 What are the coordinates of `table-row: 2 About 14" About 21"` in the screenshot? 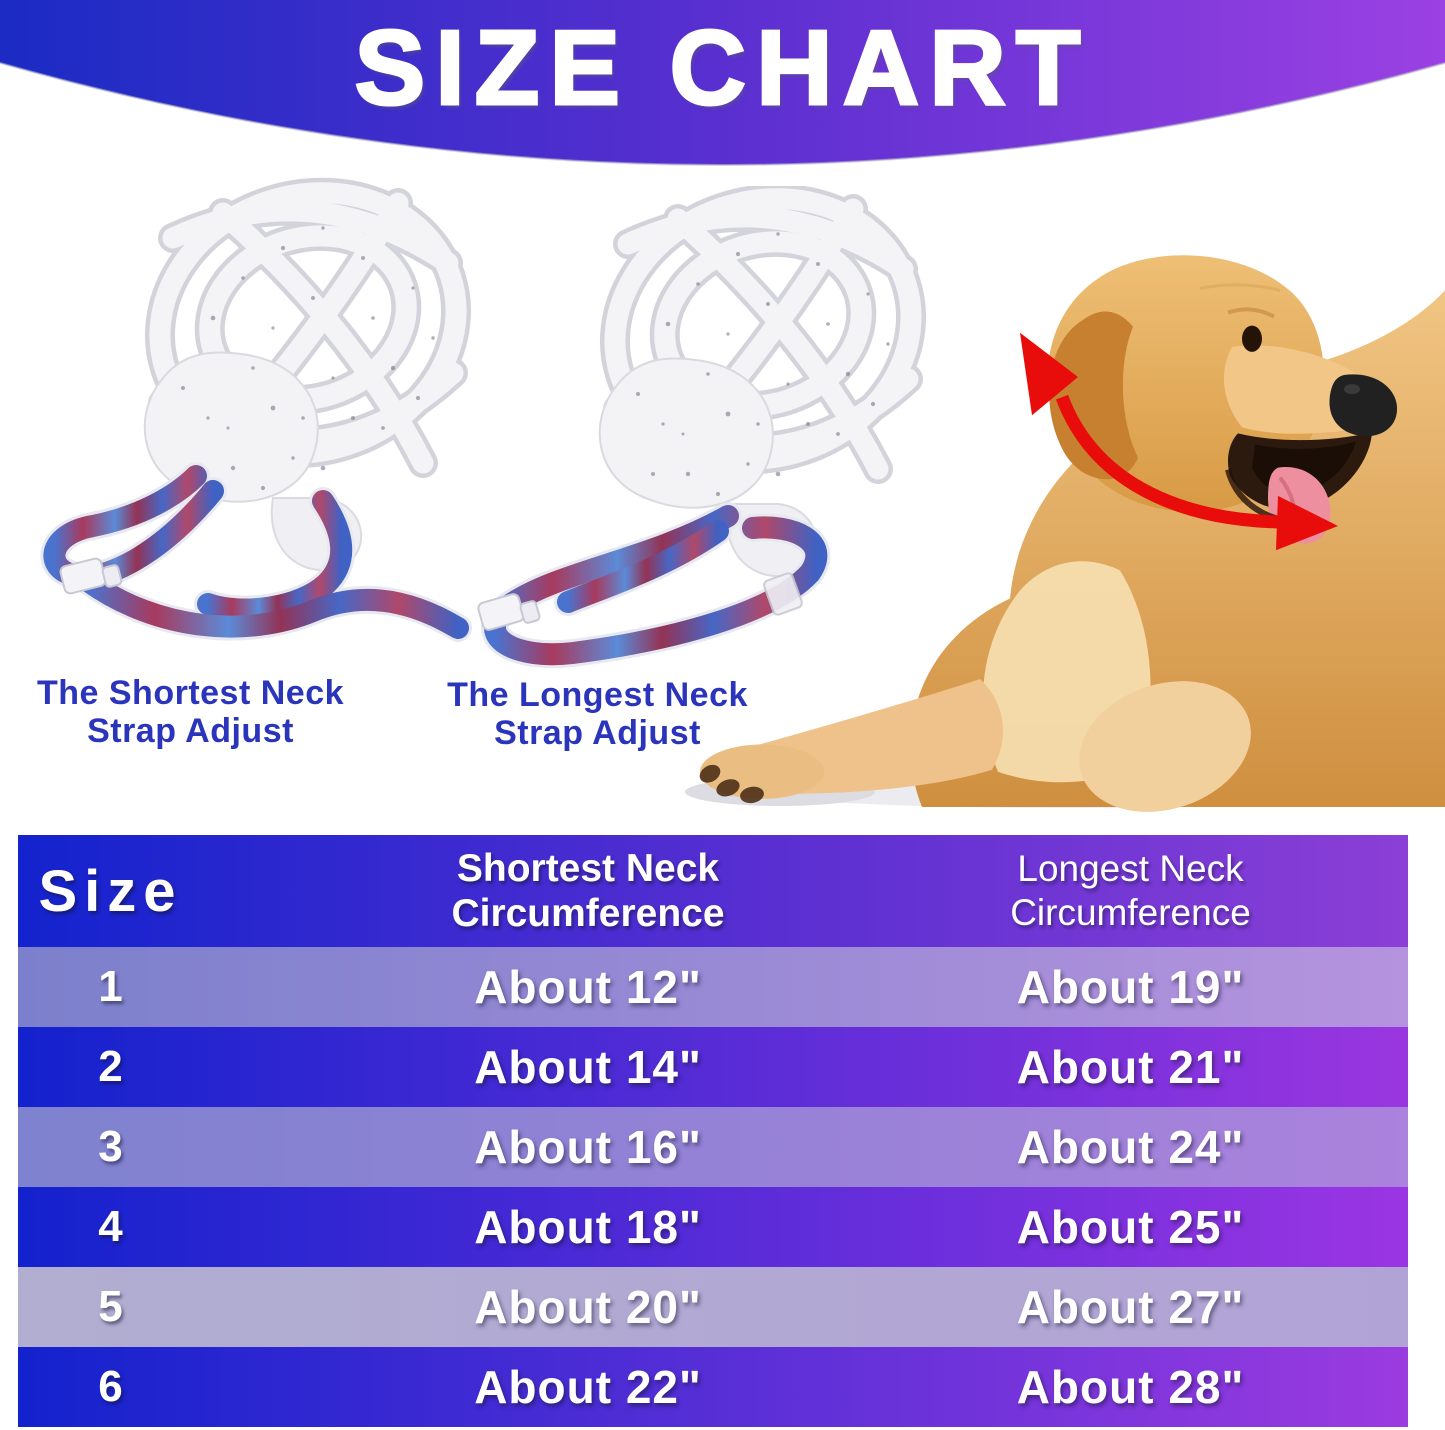 It's located at (713, 1067).